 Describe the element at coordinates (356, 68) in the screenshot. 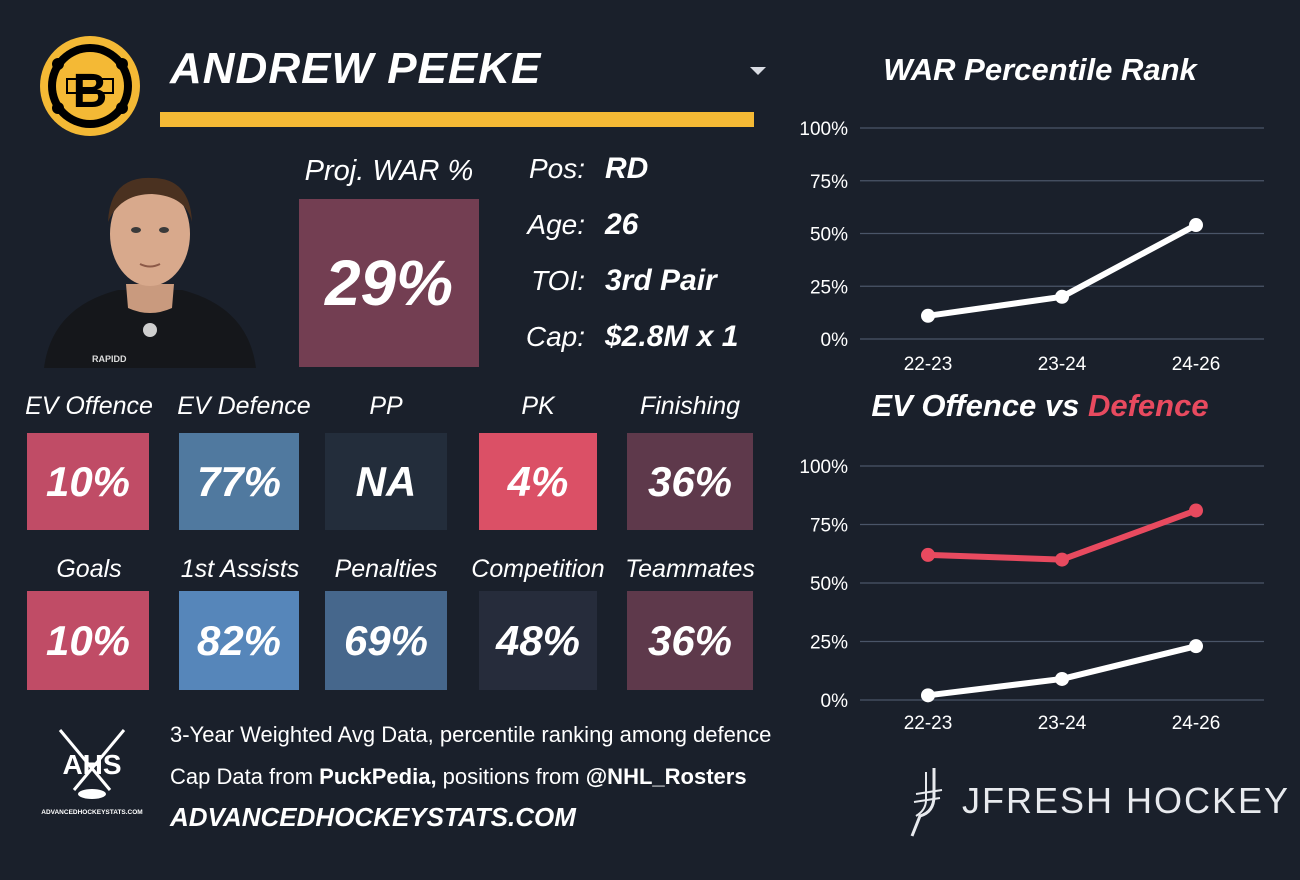

I see `player-name: ANDREW PEEKE` at that location.